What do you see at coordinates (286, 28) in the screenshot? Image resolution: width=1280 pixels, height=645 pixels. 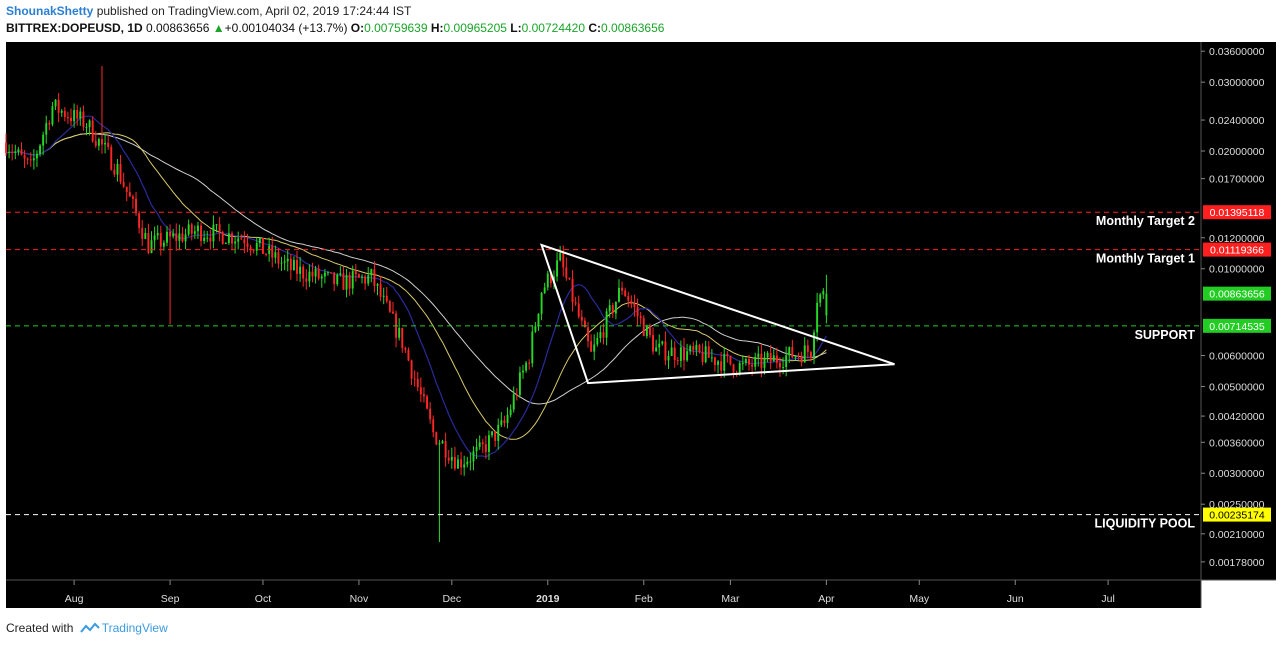 I see `price-change: +0.00104034 (+13.7%)` at bounding box center [286, 28].